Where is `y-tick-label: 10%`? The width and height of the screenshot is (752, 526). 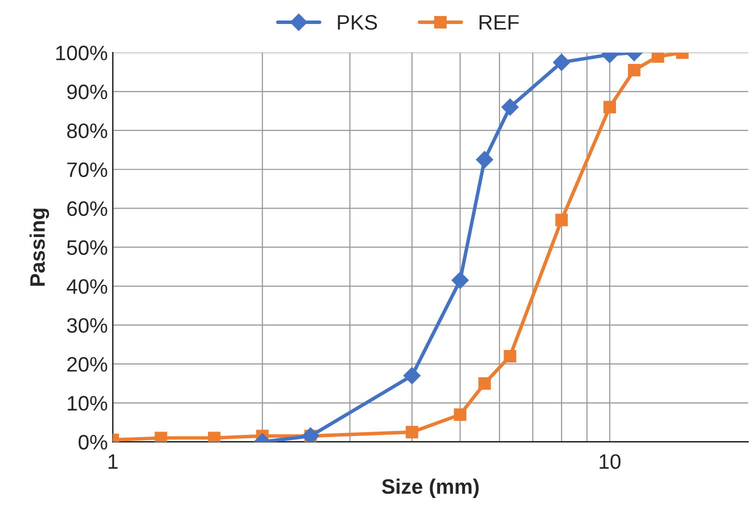 y-tick-label: 10% is located at coordinates (88, 403).